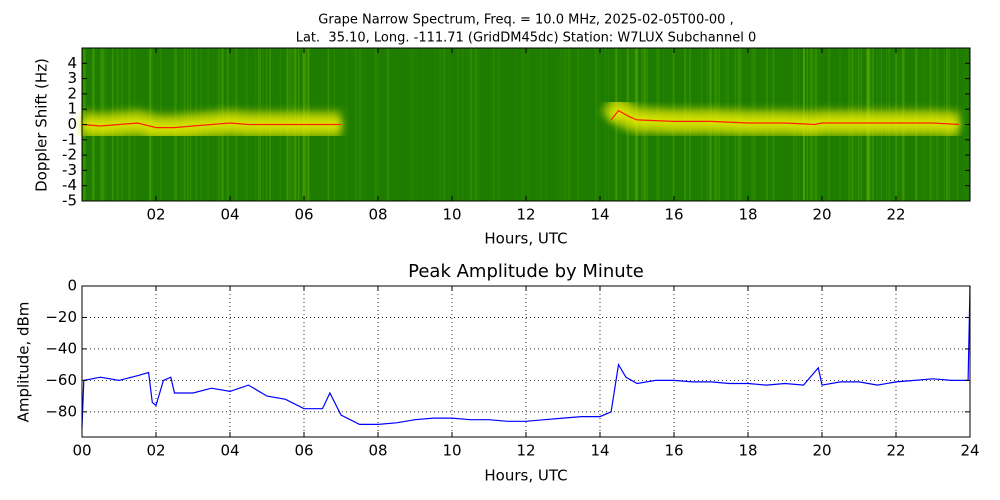  What do you see at coordinates (61, 380) in the screenshot?
I see `y-tick-label: −60` at bounding box center [61, 380].